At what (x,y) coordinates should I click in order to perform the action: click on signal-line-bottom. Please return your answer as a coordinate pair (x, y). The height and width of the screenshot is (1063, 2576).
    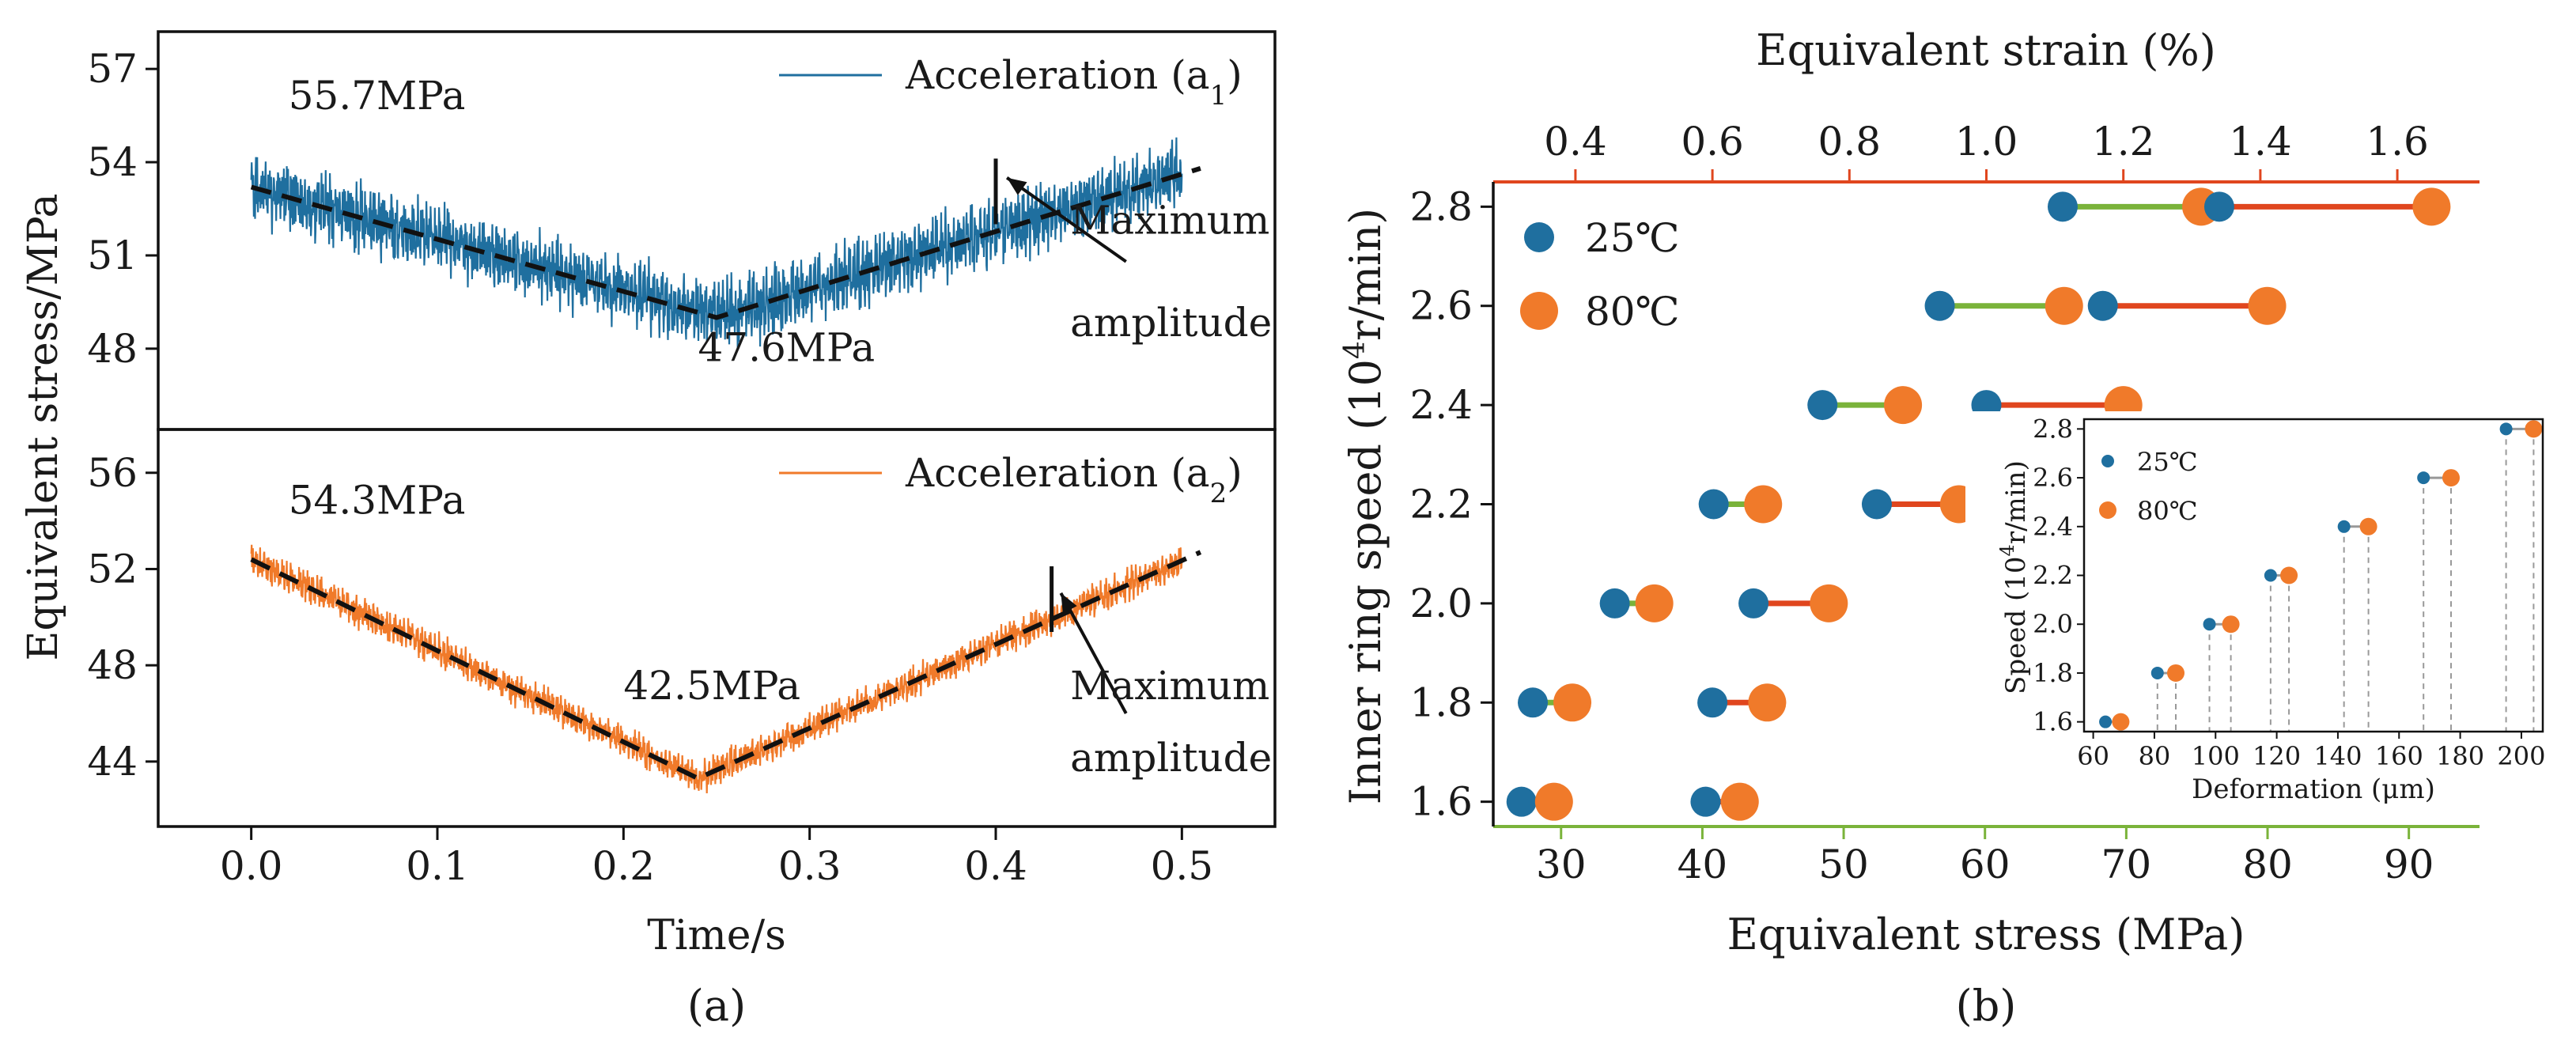
    Looking at the image, I should click on (717, 669).